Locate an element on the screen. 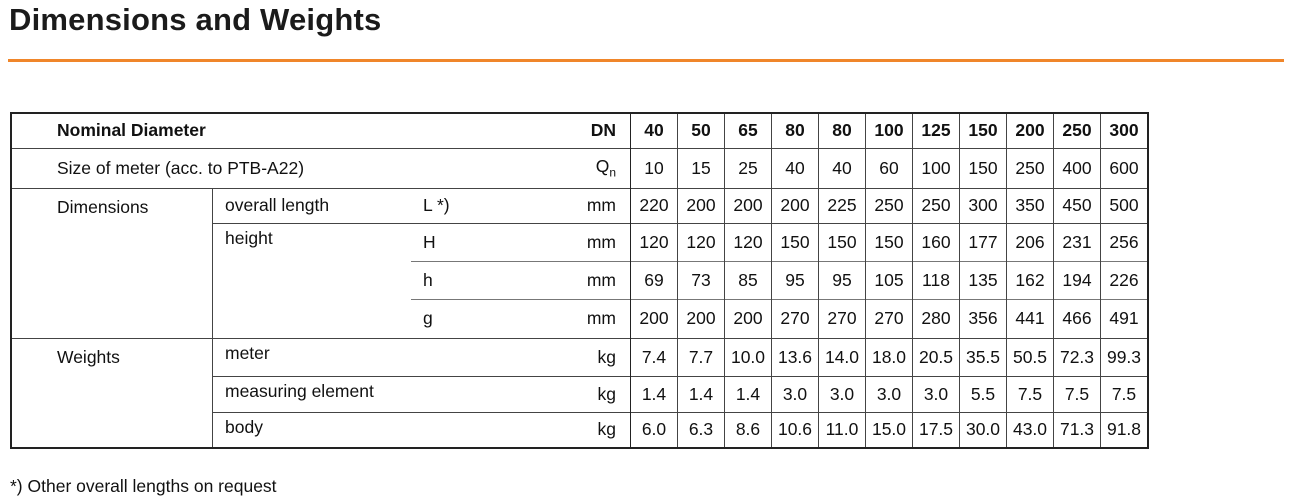 This screenshot has width=1290, height=498. value-cell: 350 is located at coordinates (1030, 205).